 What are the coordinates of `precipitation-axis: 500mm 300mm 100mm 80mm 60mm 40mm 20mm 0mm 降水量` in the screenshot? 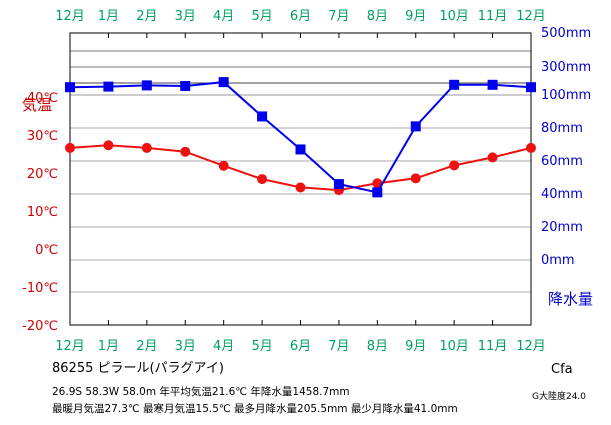 It's located at (567, 167).